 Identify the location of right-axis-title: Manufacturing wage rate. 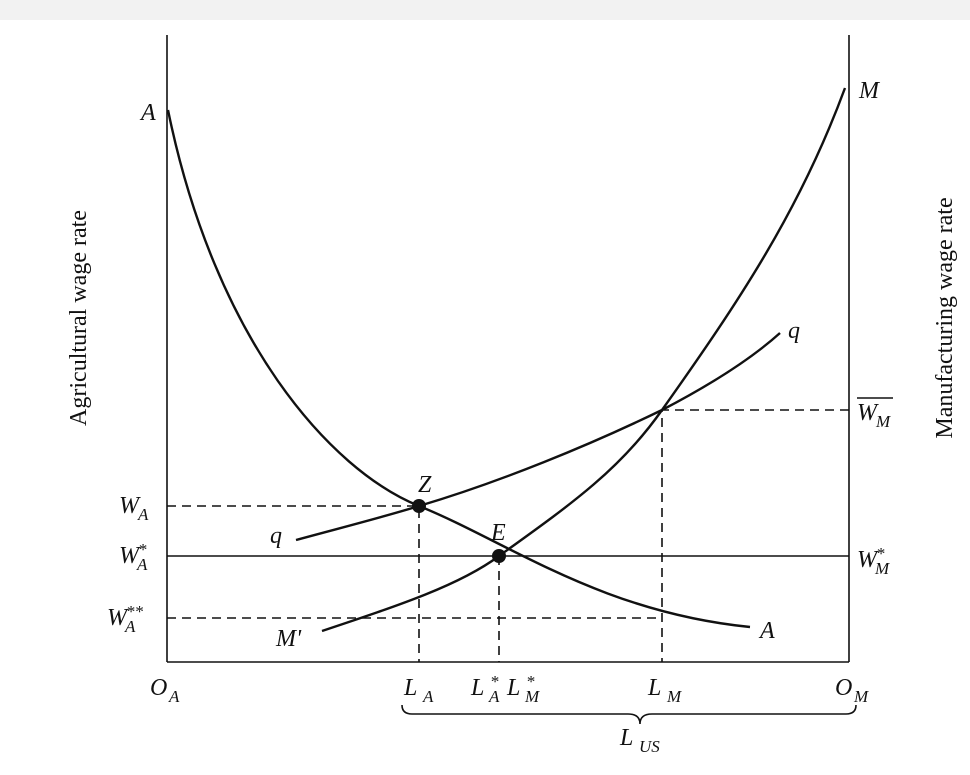
(945, 317).